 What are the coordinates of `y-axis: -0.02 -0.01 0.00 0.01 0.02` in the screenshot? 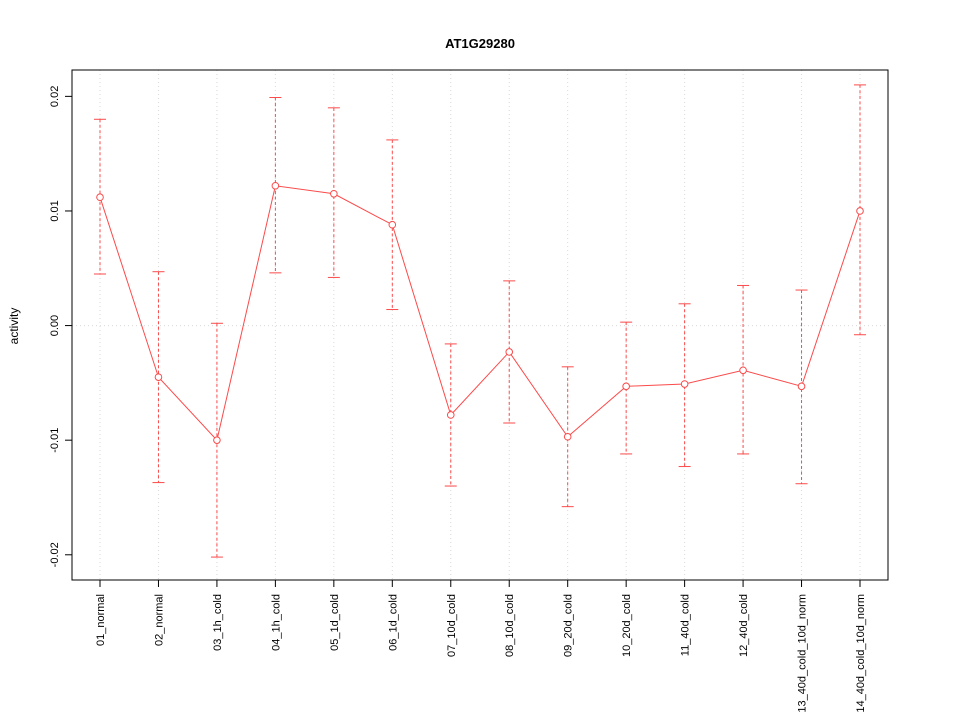 It's located at (60, 326).